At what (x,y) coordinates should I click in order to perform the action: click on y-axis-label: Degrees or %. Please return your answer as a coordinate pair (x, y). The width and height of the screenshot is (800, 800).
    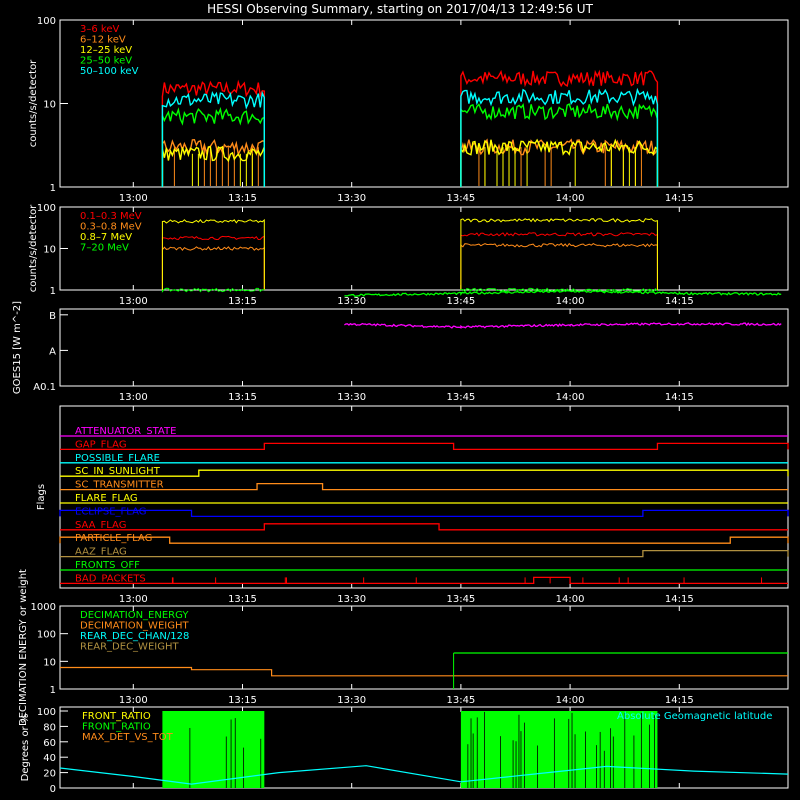
    Looking at the image, I should click on (25, 748).